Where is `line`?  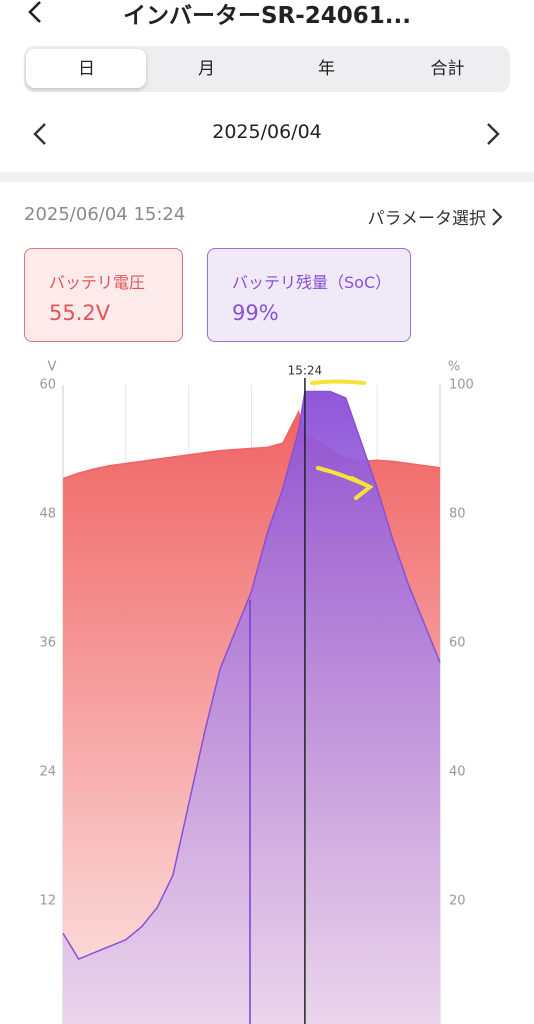
line is located at coordinates (251, 444).